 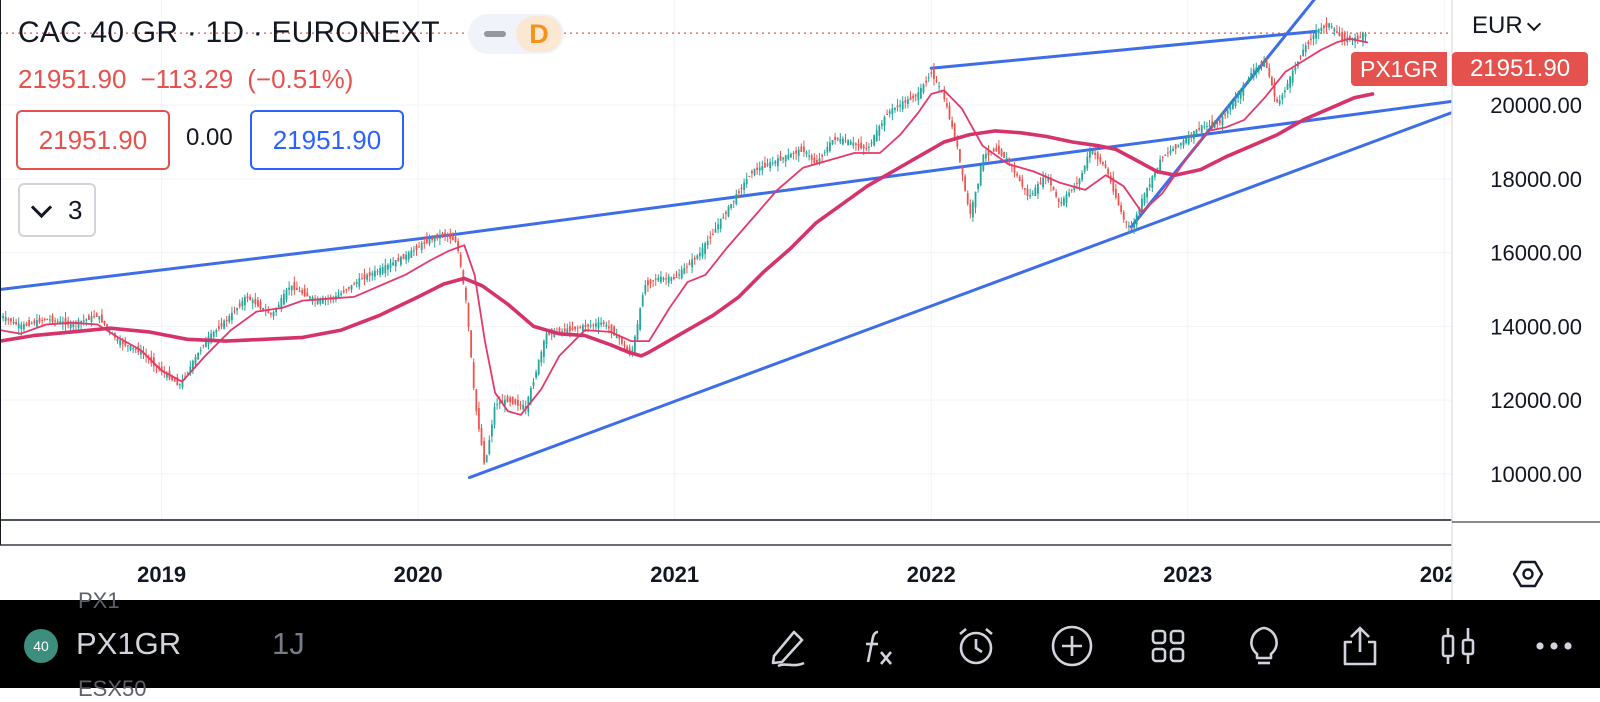 I want to click on symbol-name: PX1GR, so click(x=129, y=643).